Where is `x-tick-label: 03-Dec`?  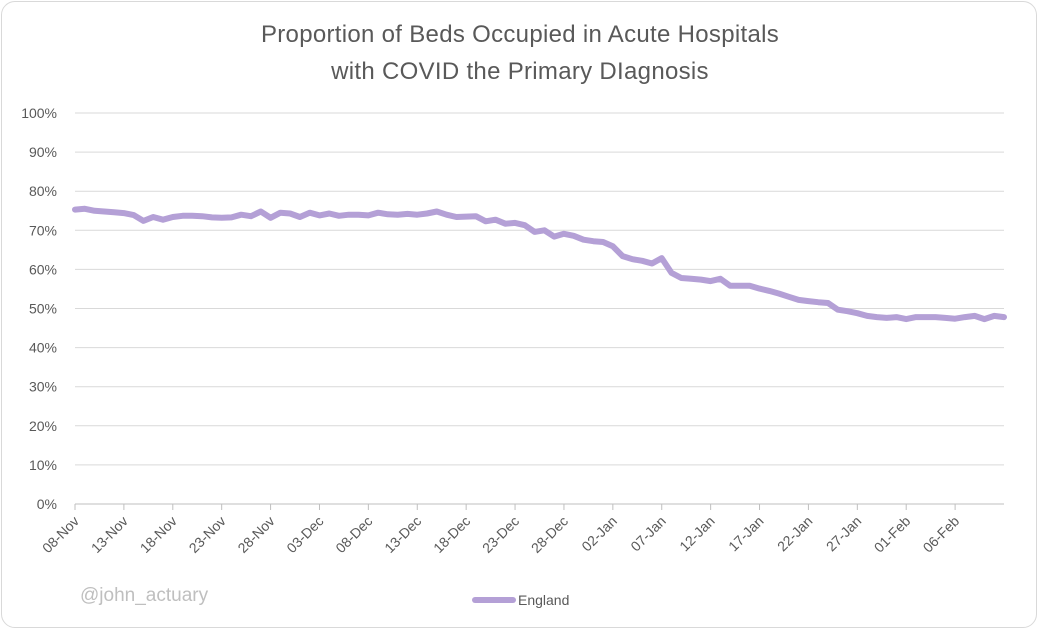
x-tick-label: 03-Dec is located at coordinates (304, 534).